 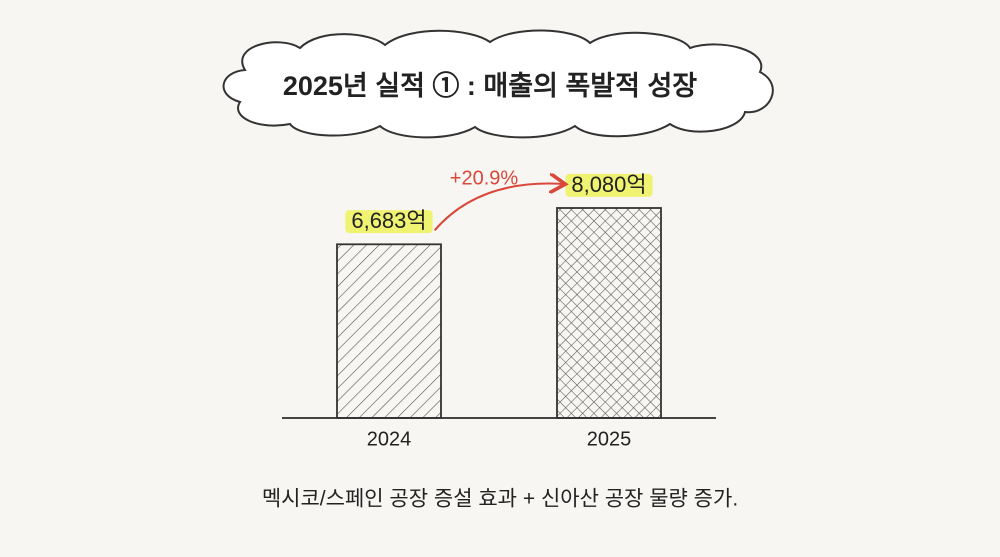 I want to click on x-tick-label: 2025, so click(x=609, y=439).